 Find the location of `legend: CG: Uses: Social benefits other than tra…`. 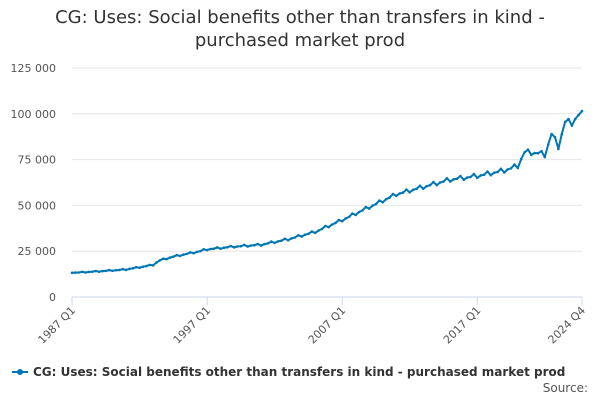

legend: CG: Uses: Social benefits other than tra… is located at coordinates (288, 372).